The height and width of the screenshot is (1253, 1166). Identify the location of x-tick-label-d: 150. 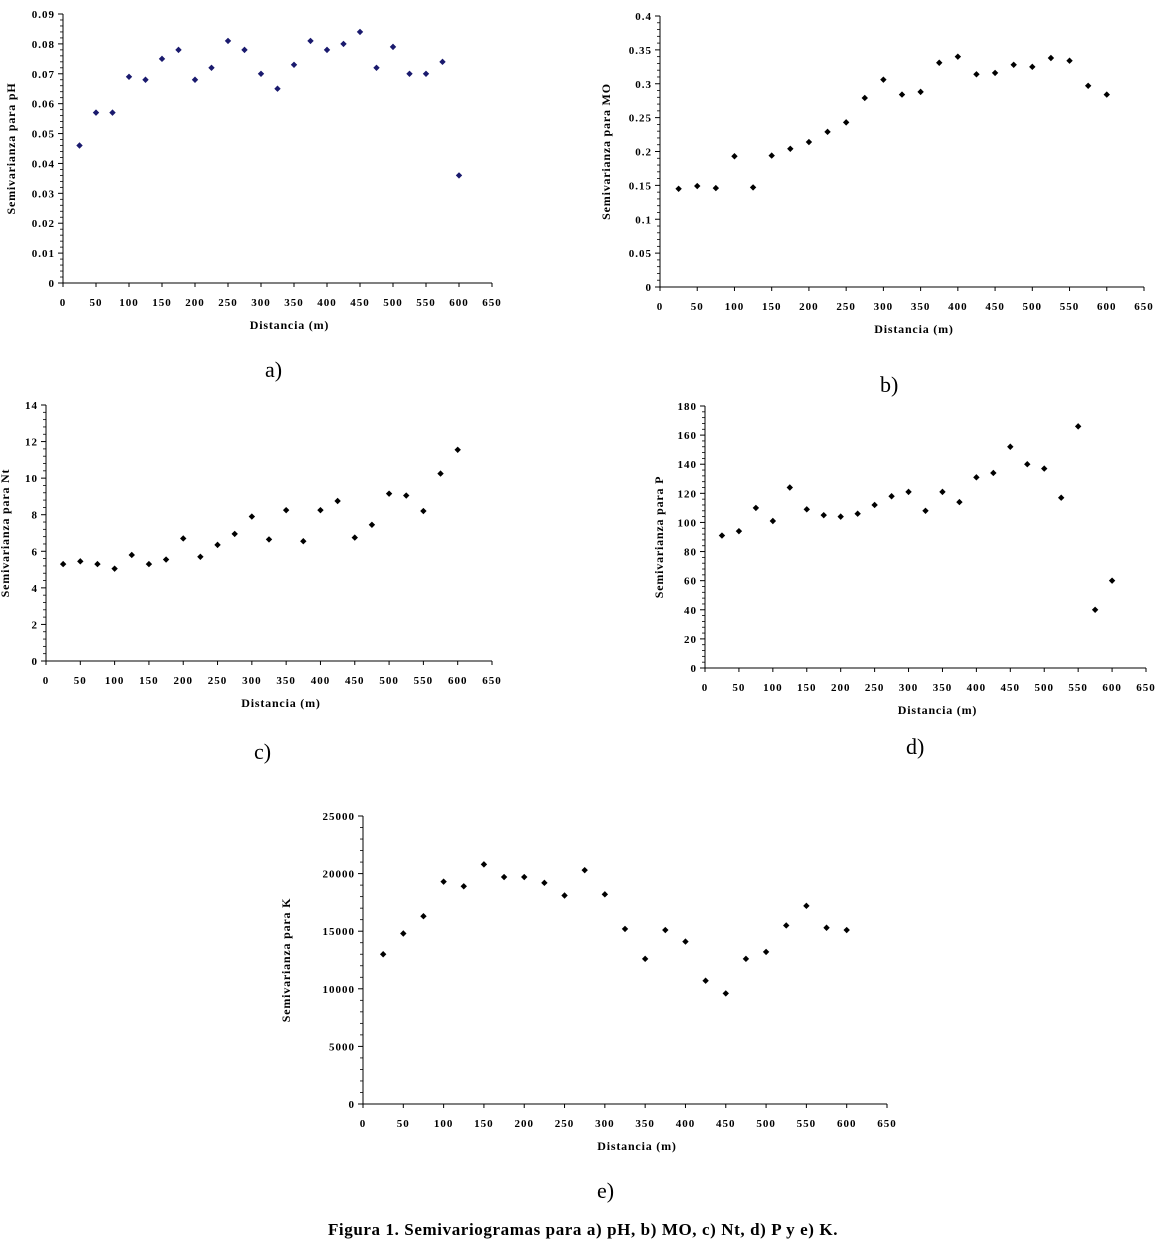
(807, 688).